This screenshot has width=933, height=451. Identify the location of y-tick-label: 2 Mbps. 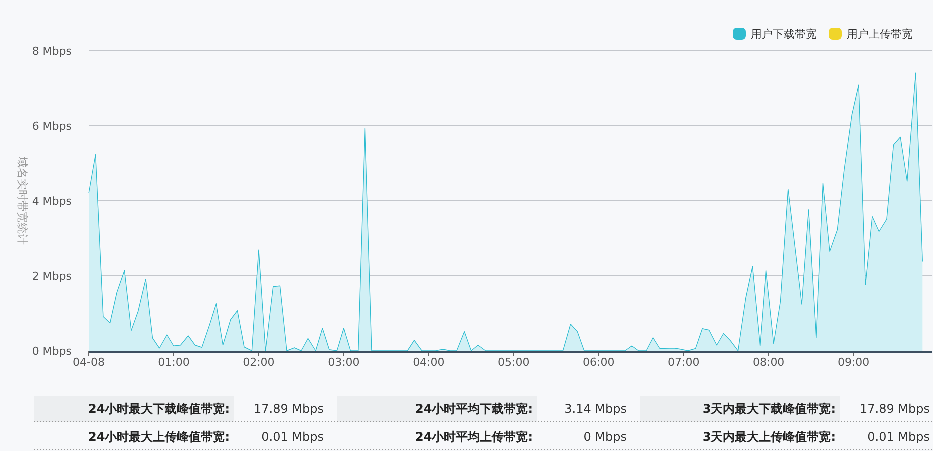
(52, 276).